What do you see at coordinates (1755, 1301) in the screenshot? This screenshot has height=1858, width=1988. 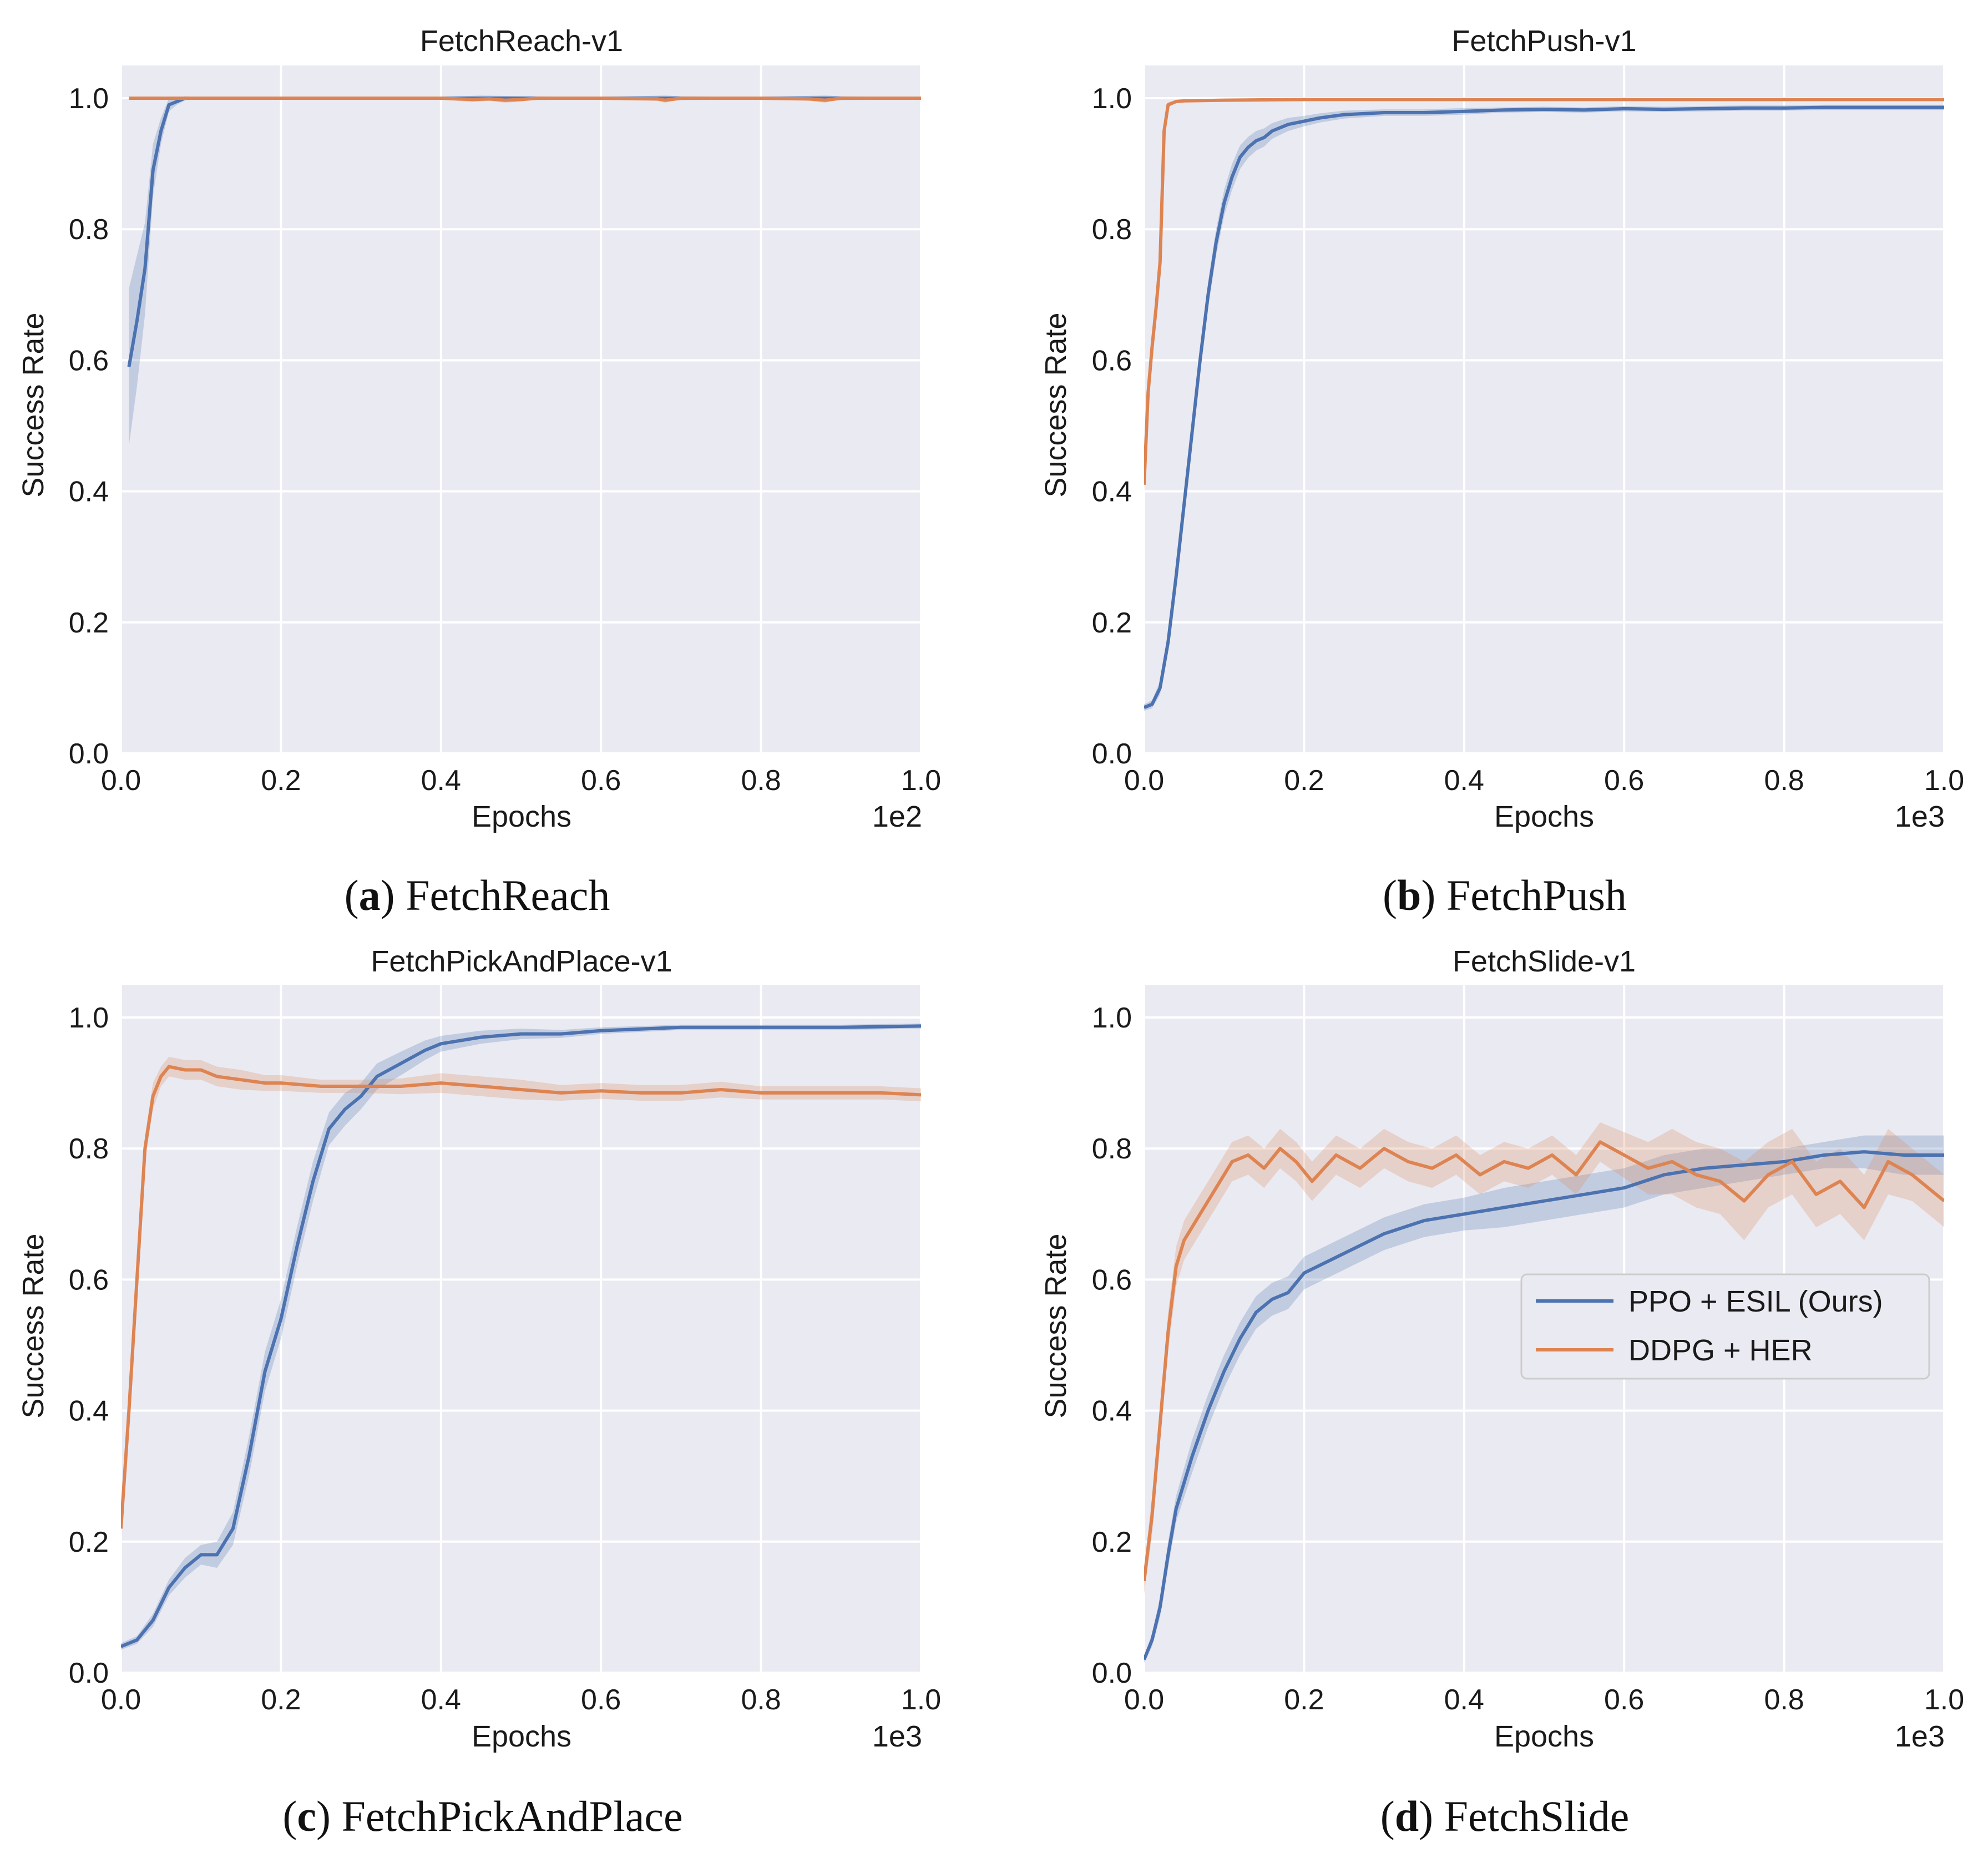 I see `legend-label-ppo: PPO + ESIL (Ours)` at bounding box center [1755, 1301].